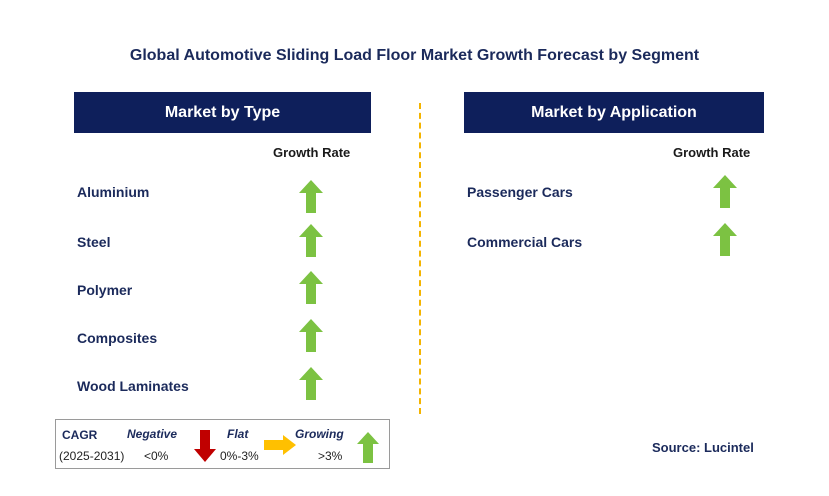 The height and width of the screenshot is (496, 829). I want to click on row-label-passenger-cars: Passenger Cars, so click(520, 192).